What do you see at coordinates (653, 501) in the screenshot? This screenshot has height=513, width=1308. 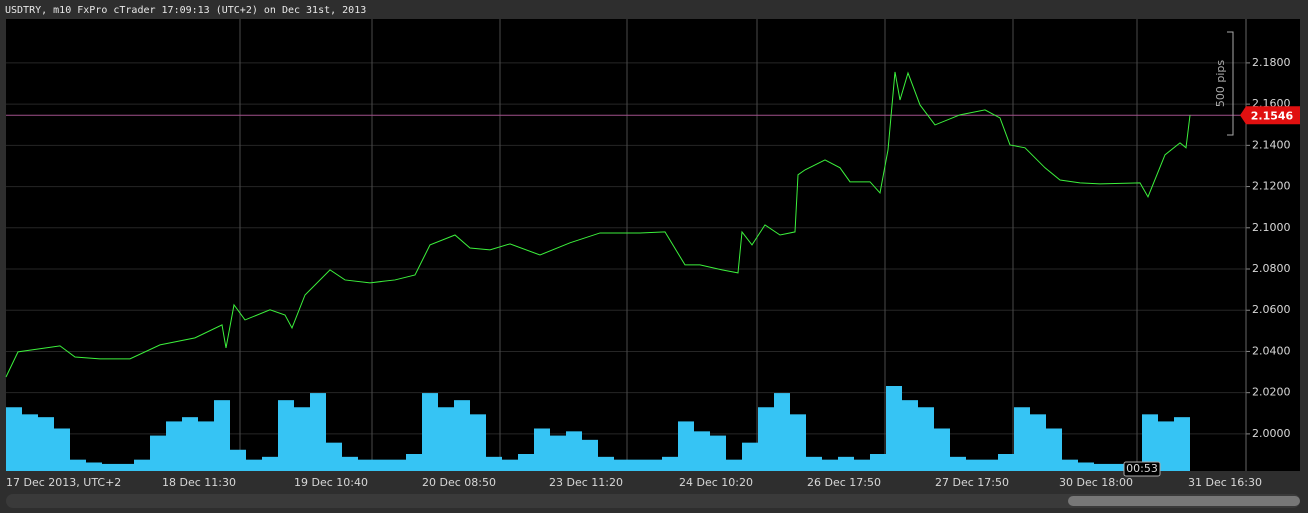 I see `scrollbar` at bounding box center [653, 501].